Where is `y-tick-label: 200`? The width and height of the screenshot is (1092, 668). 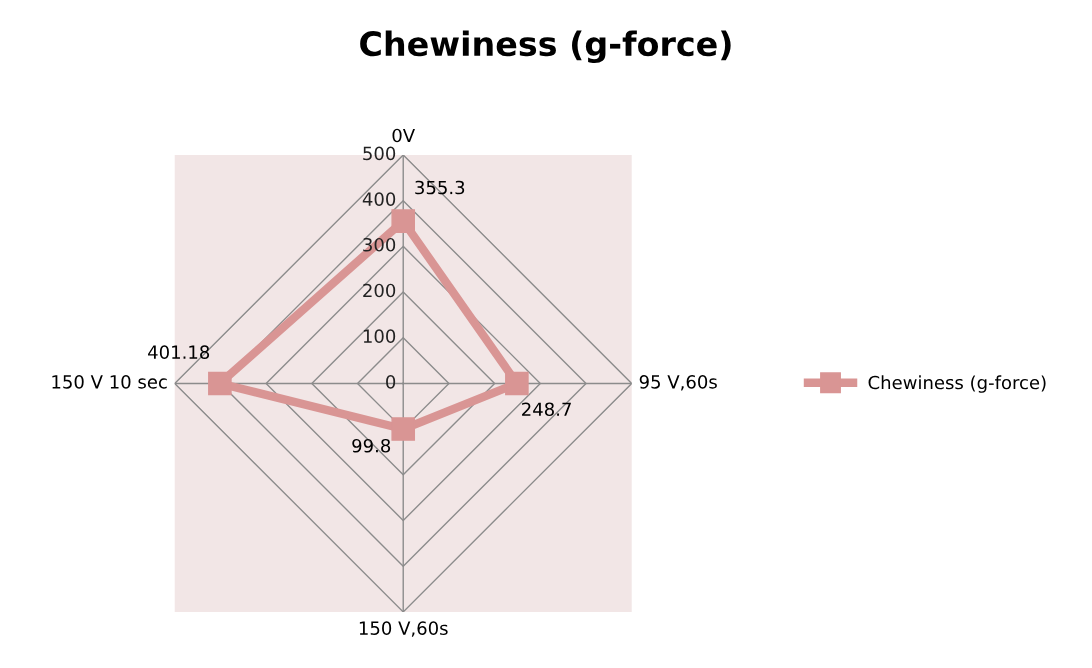 y-tick-label: 200 is located at coordinates (379, 290).